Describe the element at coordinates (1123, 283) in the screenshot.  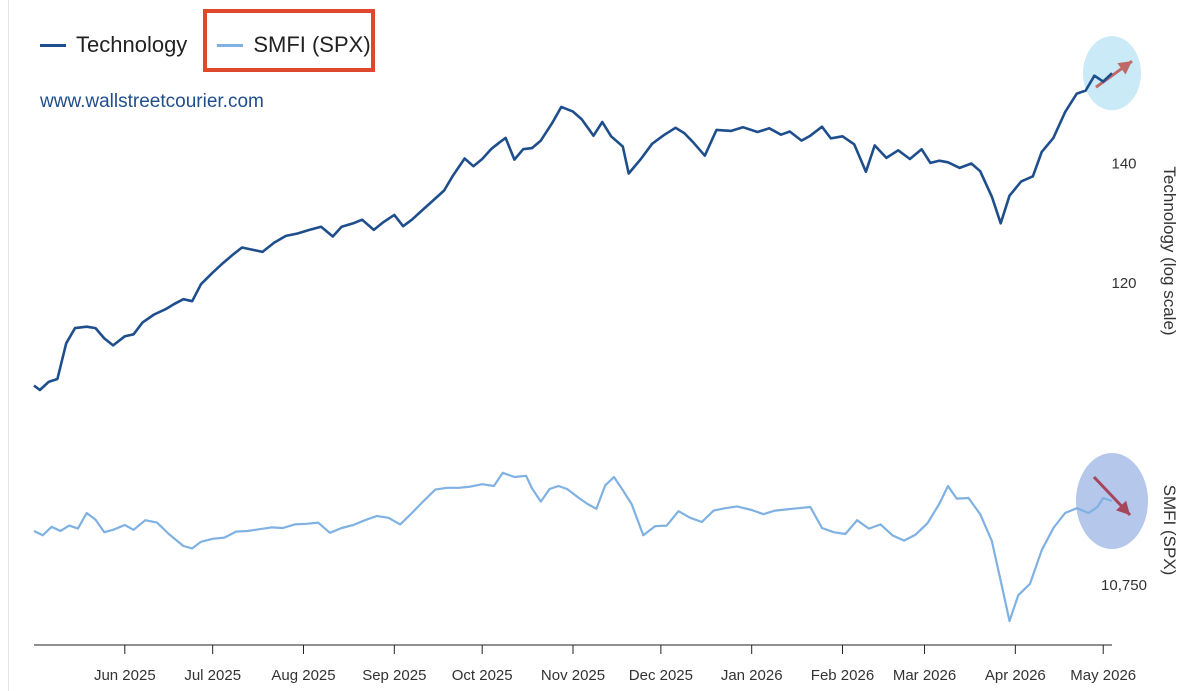
I see `y-tick-label: 120` at that location.